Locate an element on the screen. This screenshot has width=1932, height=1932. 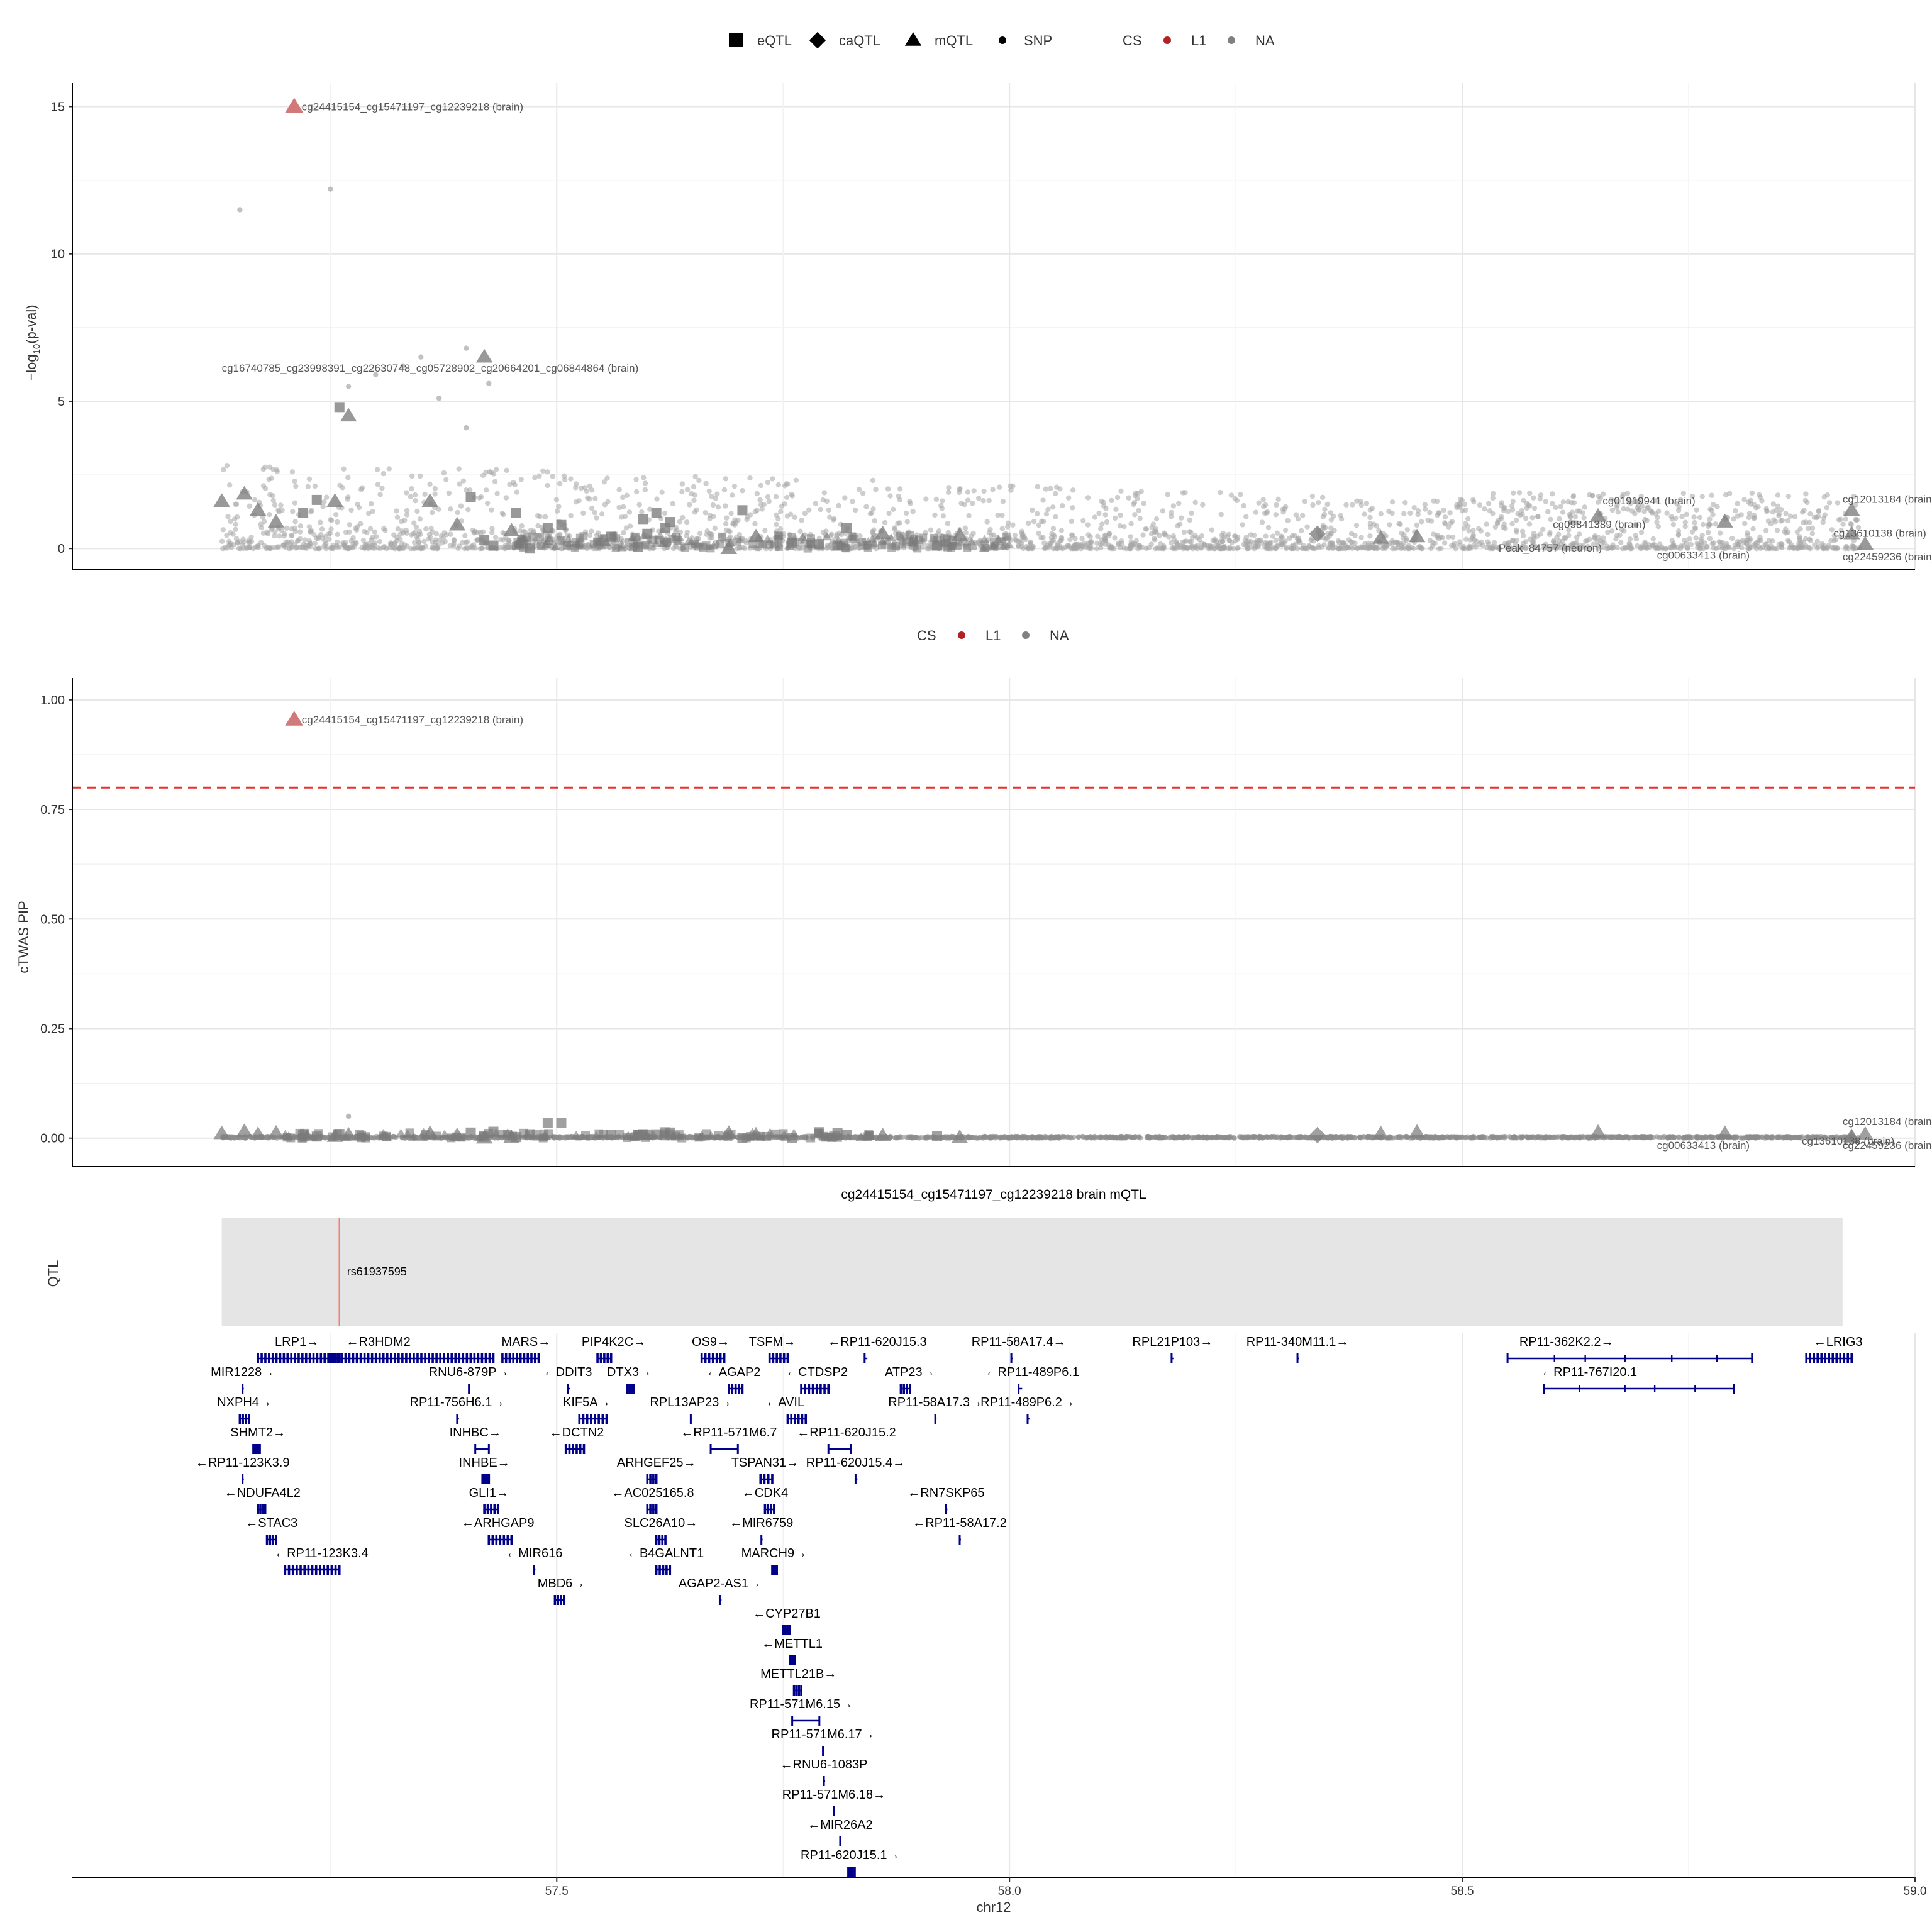
qtl-snp-label: rs61937595 is located at coordinates (377, 1271).